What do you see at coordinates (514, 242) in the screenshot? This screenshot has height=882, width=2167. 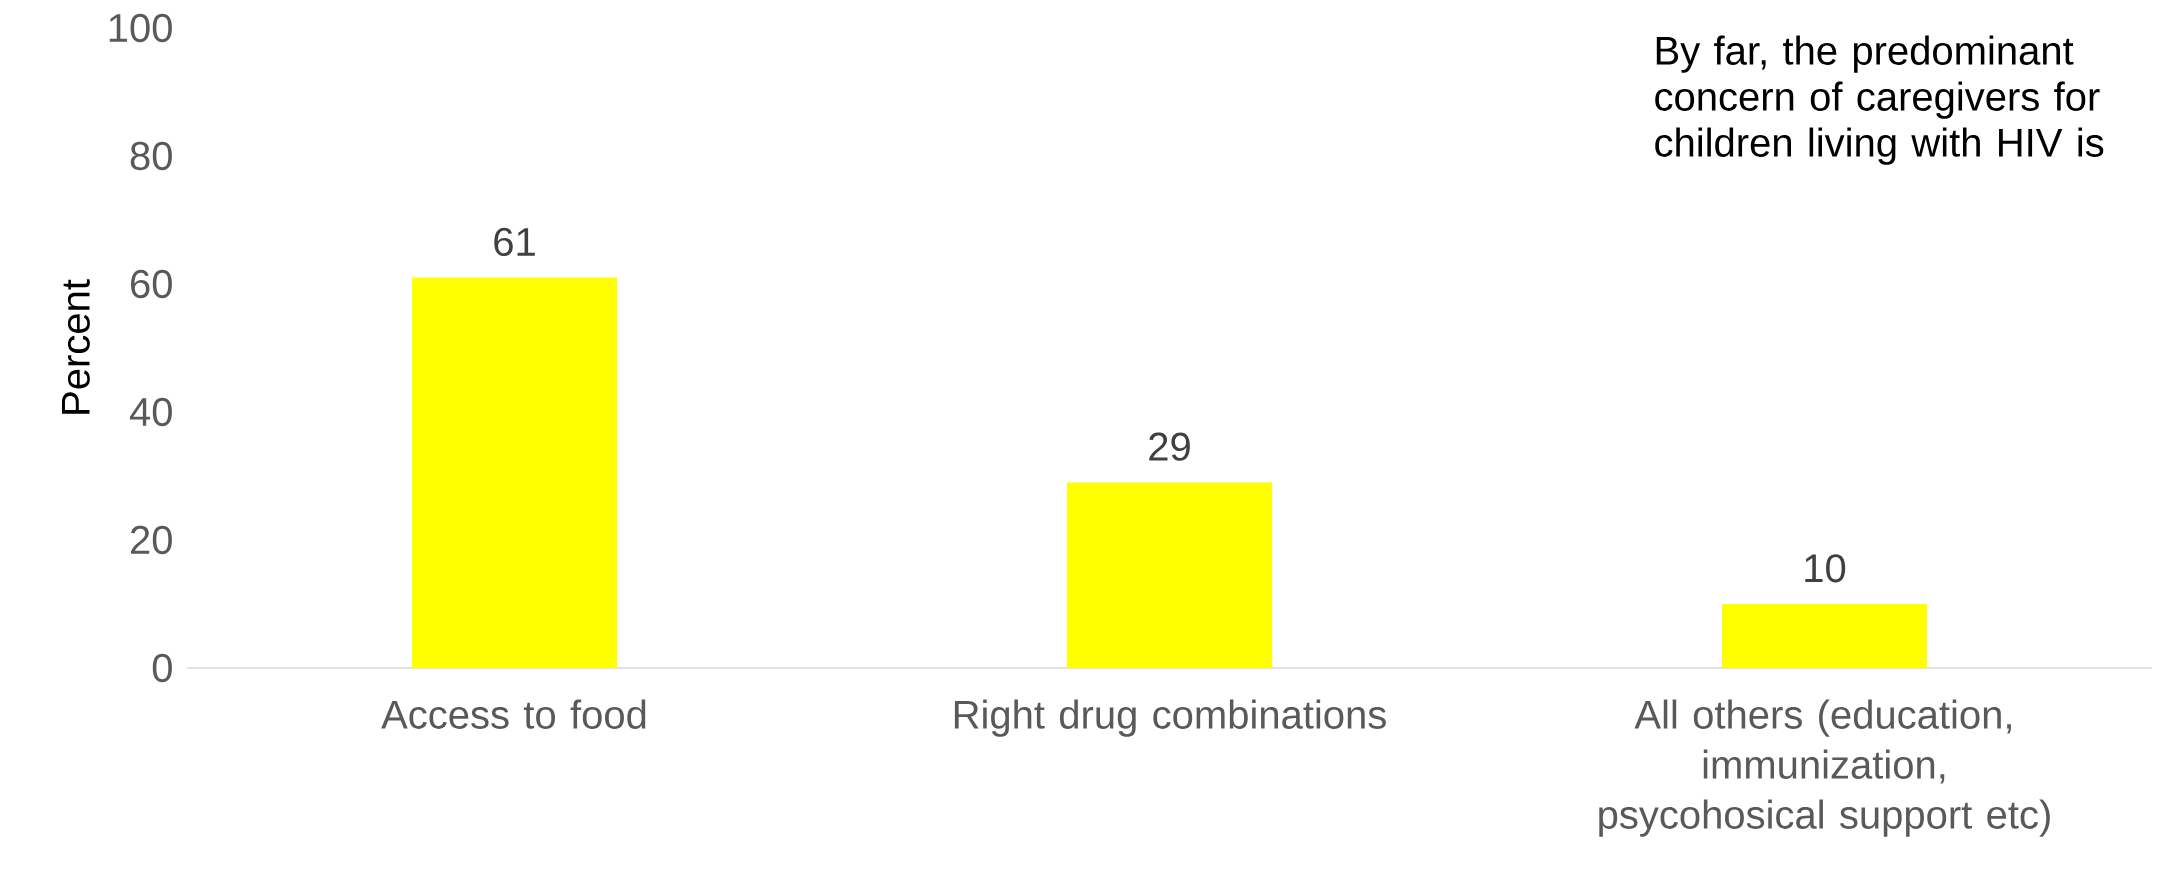 I see `data-label: 61` at bounding box center [514, 242].